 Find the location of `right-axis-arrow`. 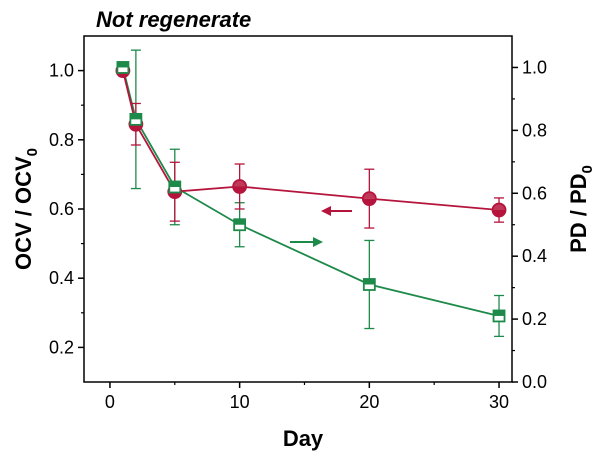

right-axis-arrow is located at coordinates (306, 242).